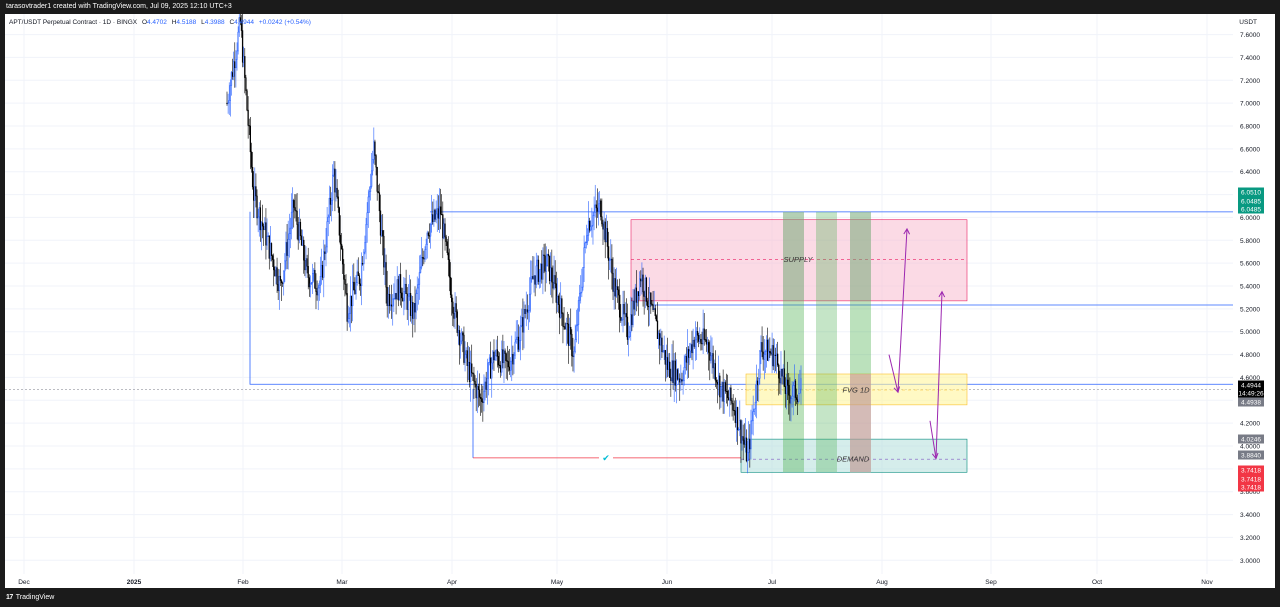  What do you see at coordinates (35, 597) in the screenshot?
I see `brand-name: TradingView` at bounding box center [35, 597].